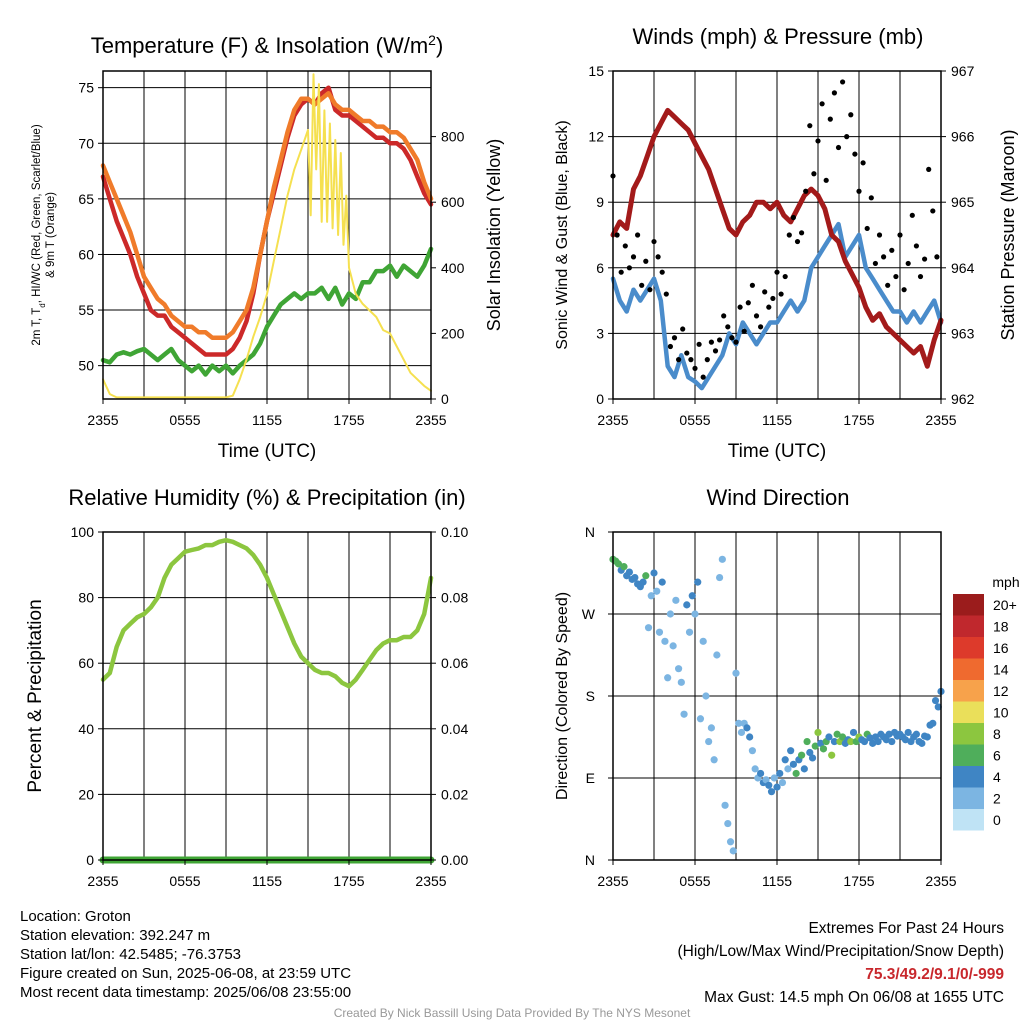  I want to click on y-tick-label: 75, so click(86, 88).